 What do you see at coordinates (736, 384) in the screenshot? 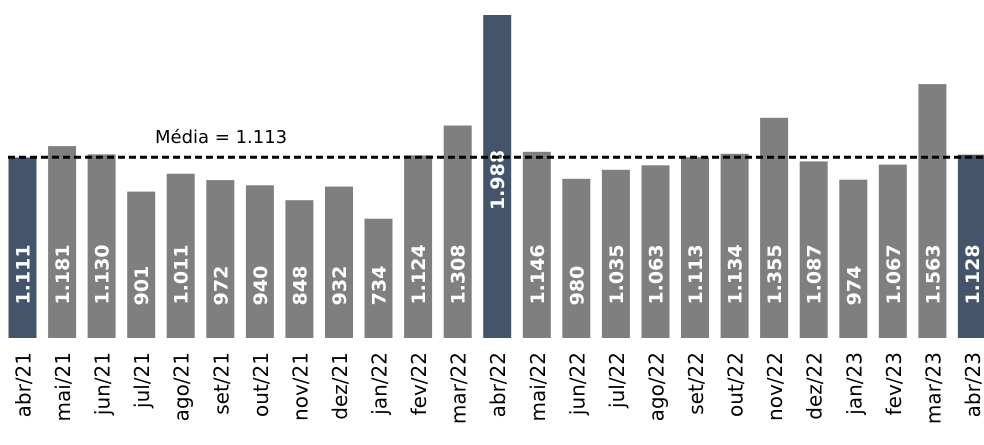
I see `category-label: out/22` at bounding box center [736, 384].